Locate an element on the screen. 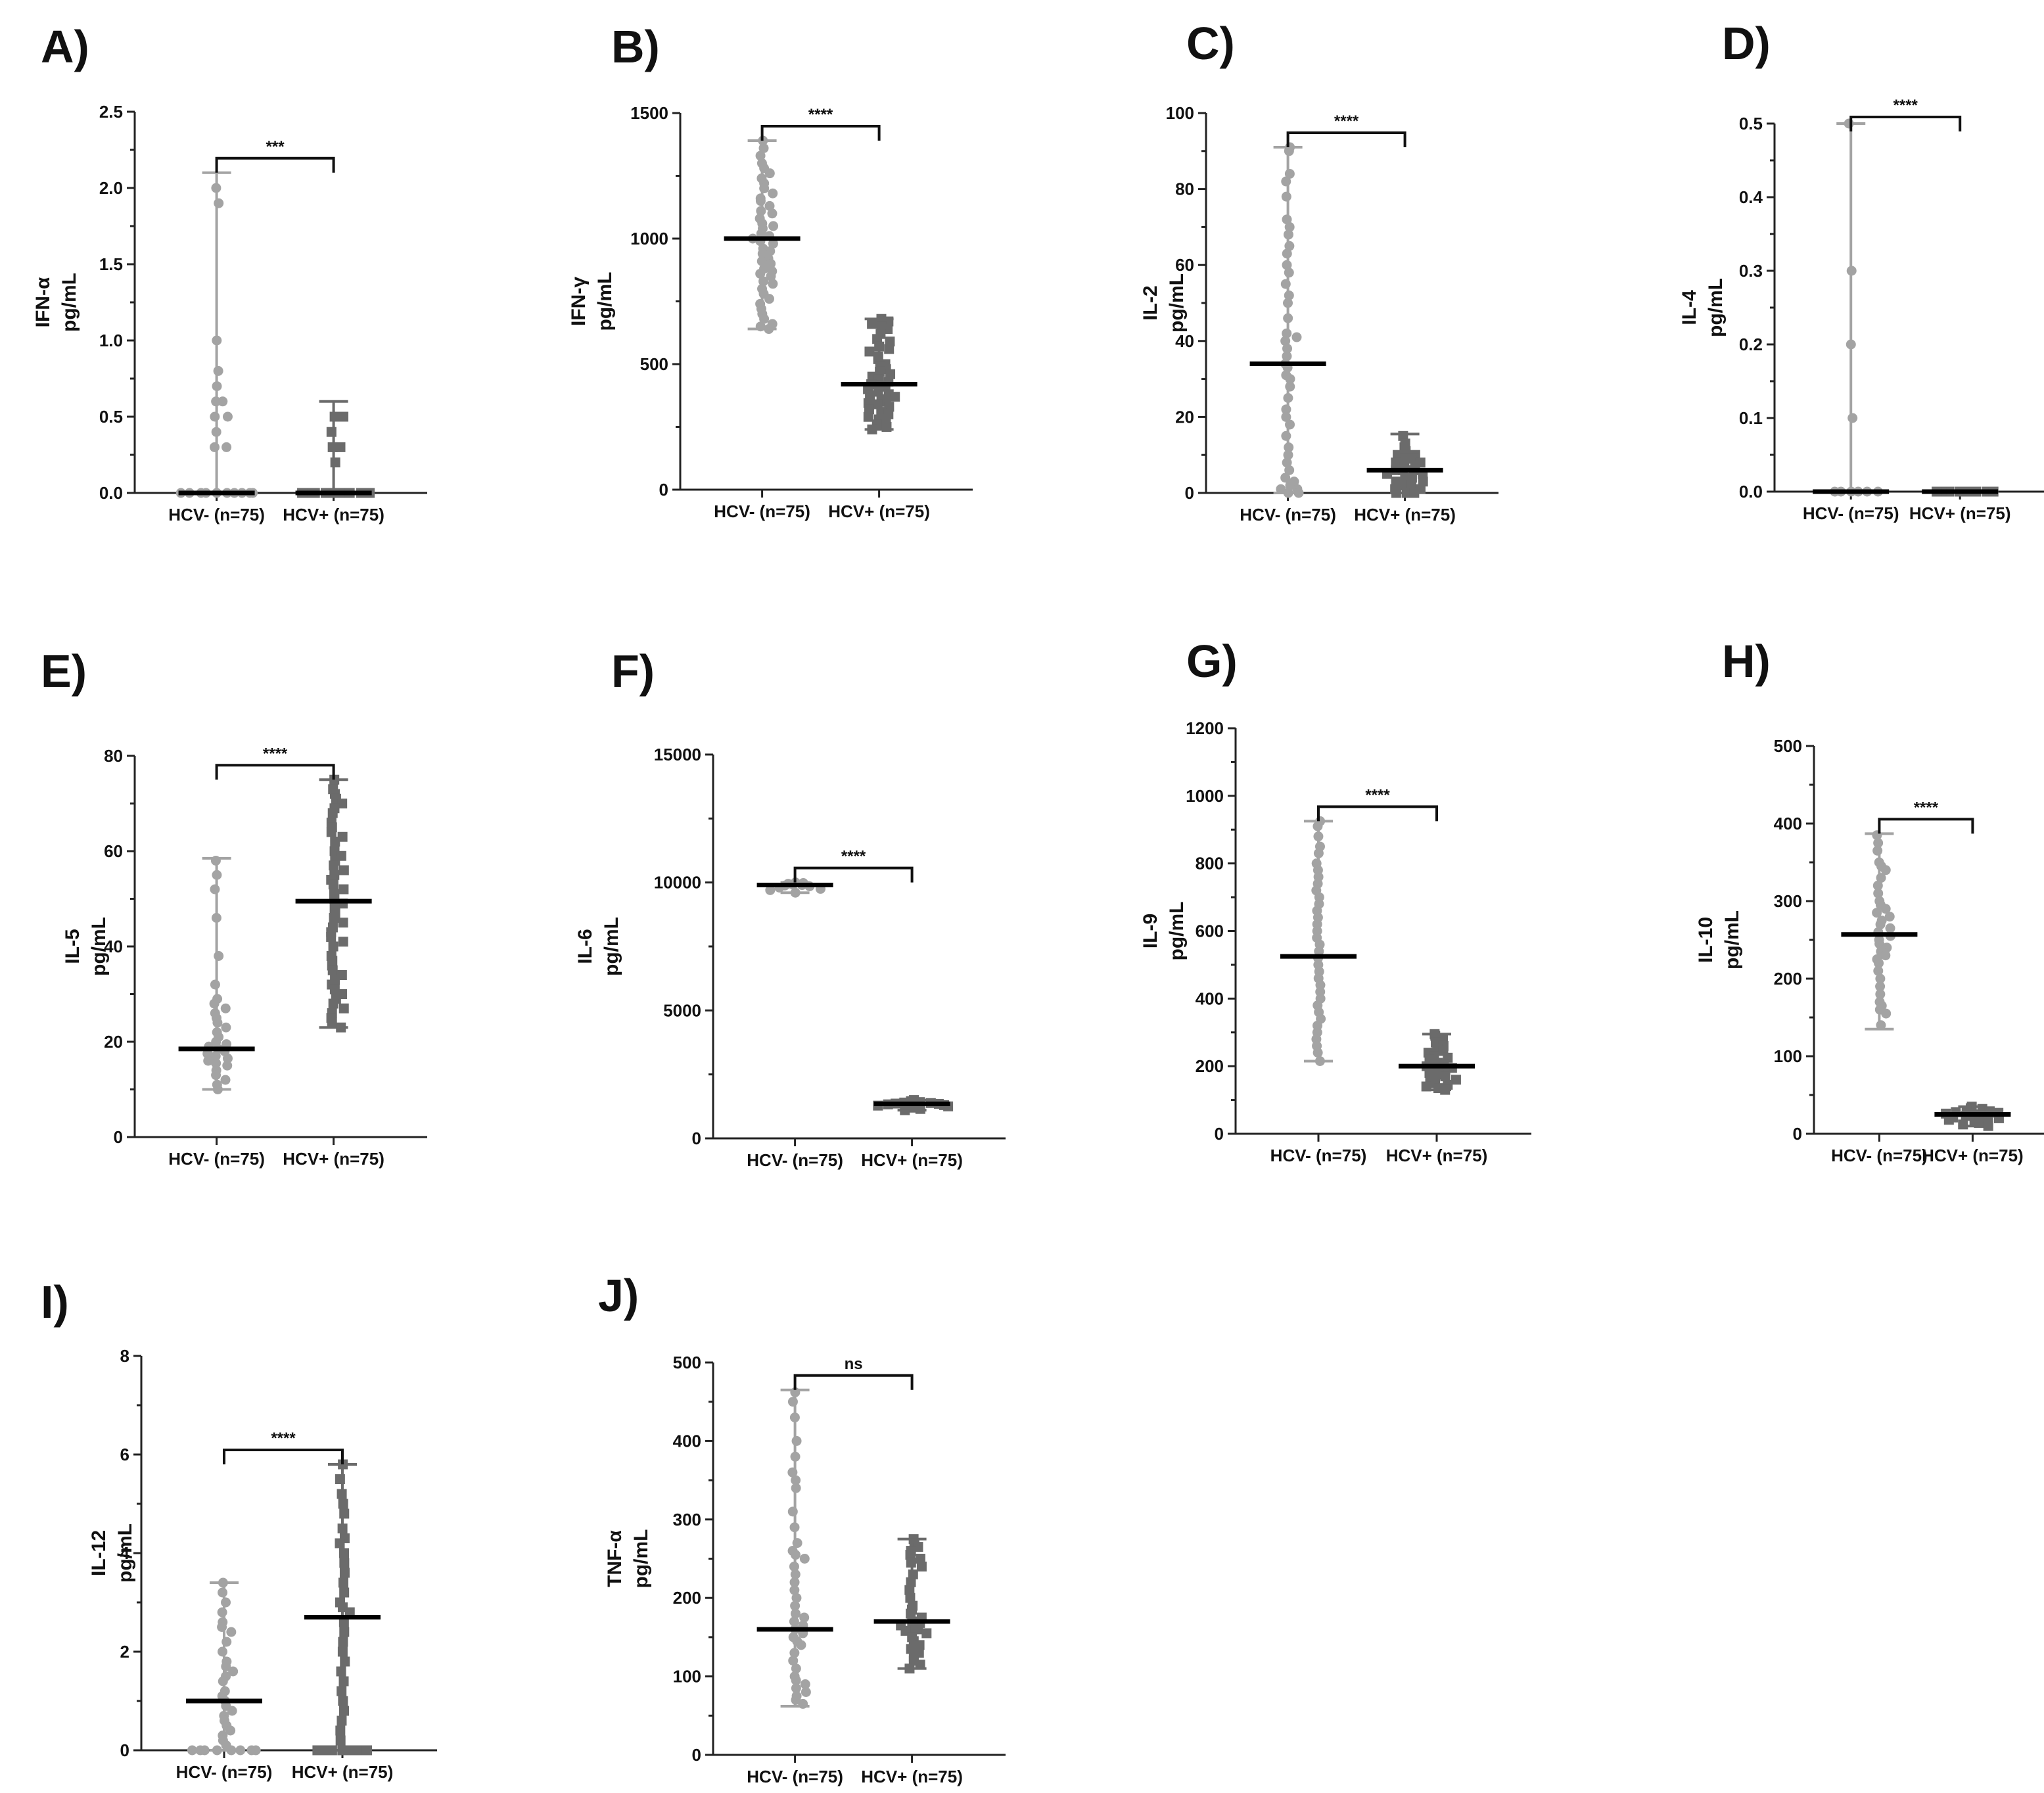 The image size is (2044, 1793). y-tick-label: 20 is located at coordinates (113, 1042).